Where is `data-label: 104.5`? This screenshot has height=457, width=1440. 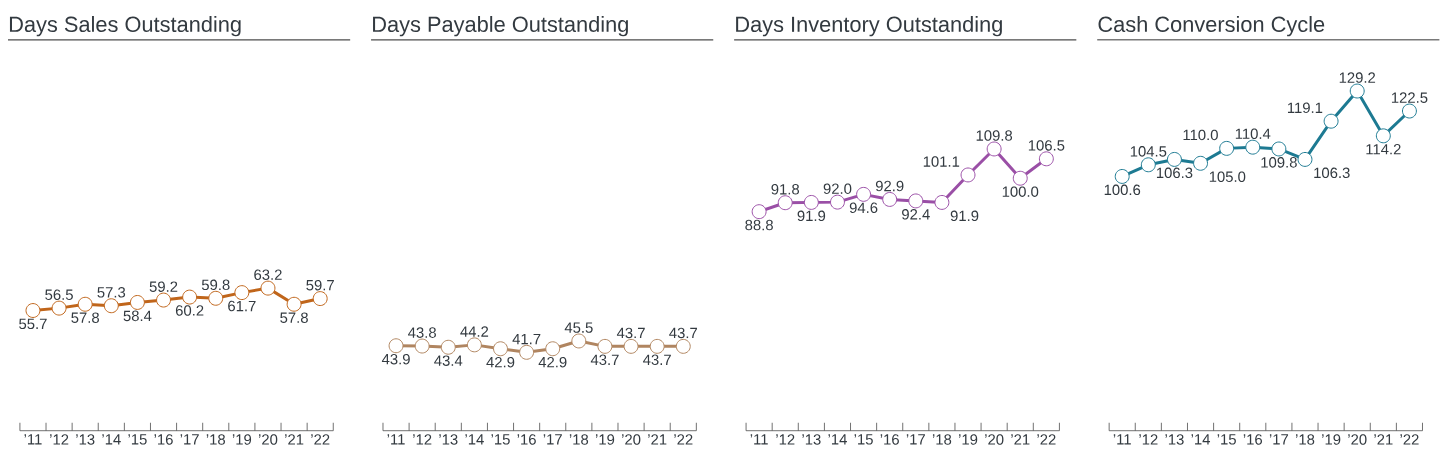
data-label: 104.5 is located at coordinates (1148, 151).